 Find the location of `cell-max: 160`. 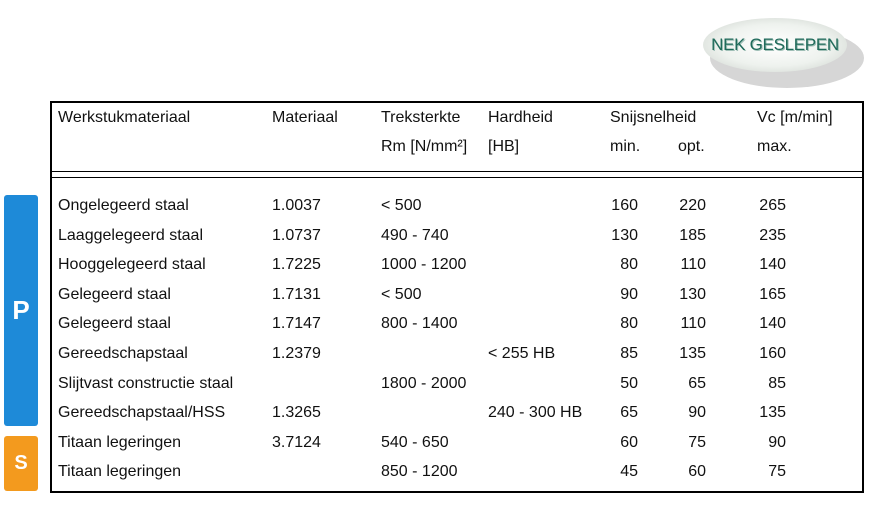

cell-max: 160 is located at coordinates (772, 353).